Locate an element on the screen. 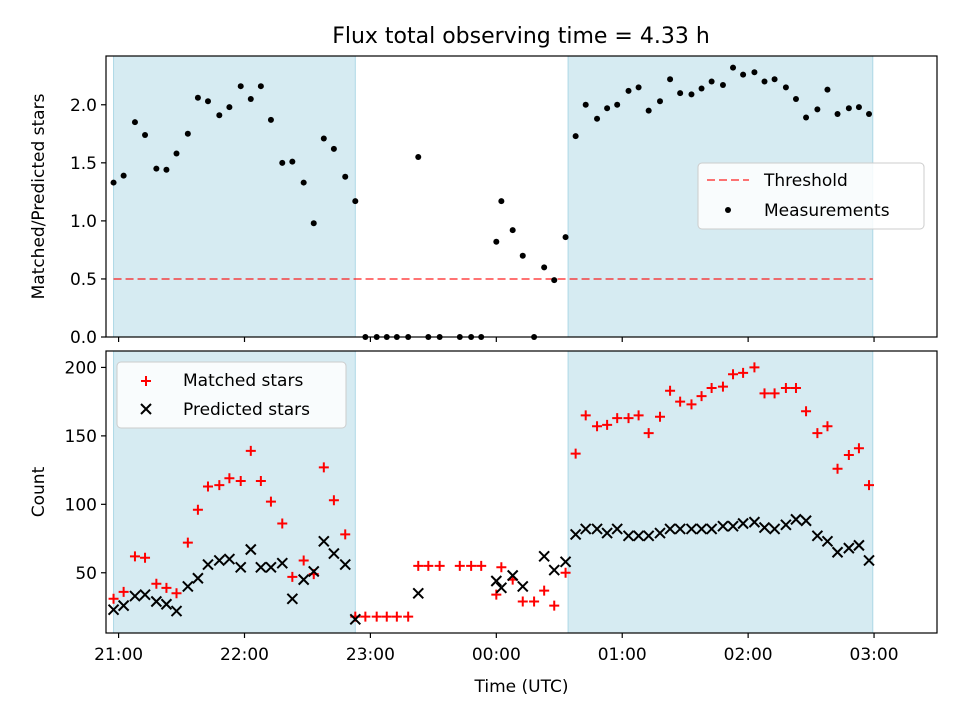  y-tick-label: 50 is located at coordinates (86, 574).